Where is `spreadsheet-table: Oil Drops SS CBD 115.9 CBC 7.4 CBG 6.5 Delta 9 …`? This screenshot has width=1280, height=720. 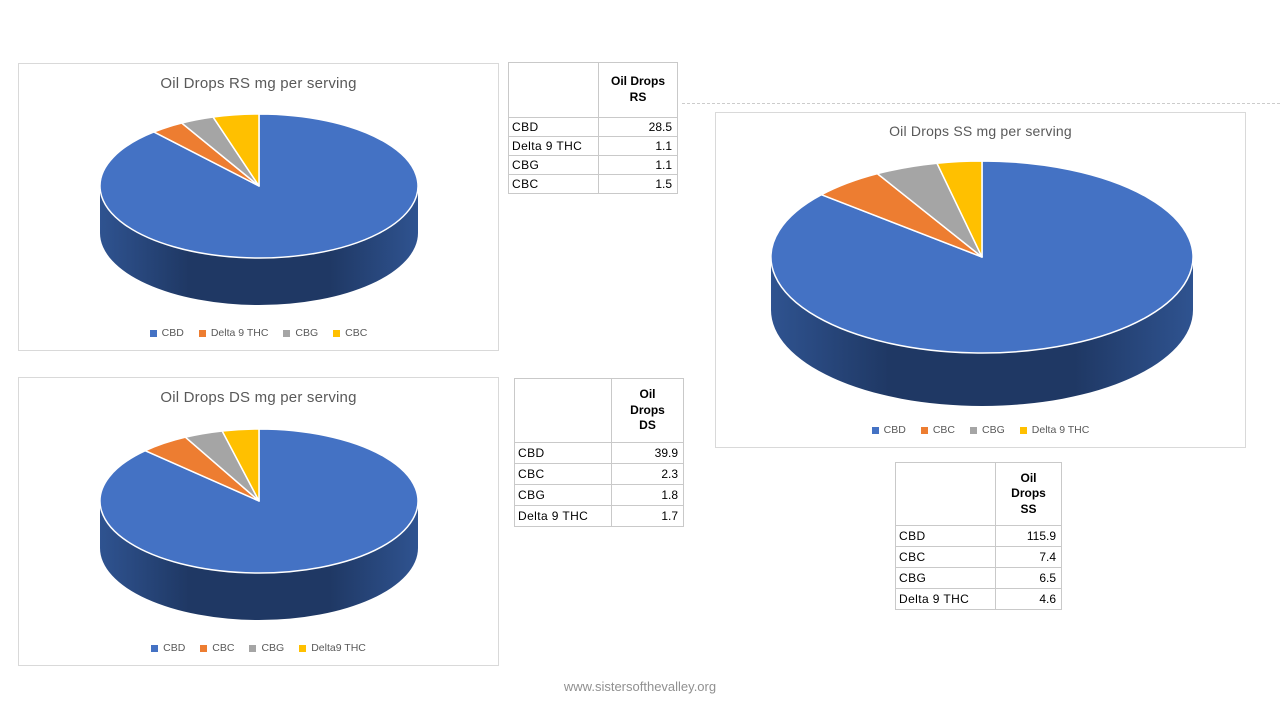
spreadsheet-table: Oil Drops SS CBD 115.9 CBC 7.4 CBG 6.5 Delta 9 … is located at coordinates (978, 536).